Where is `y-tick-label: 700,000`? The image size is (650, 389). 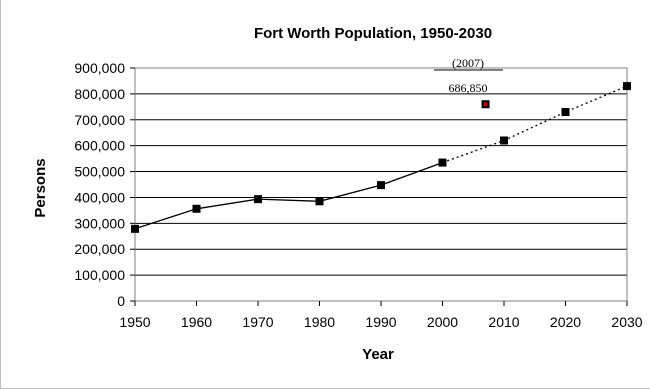
y-tick-label: 700,000 is located at coordinates (99, 120).